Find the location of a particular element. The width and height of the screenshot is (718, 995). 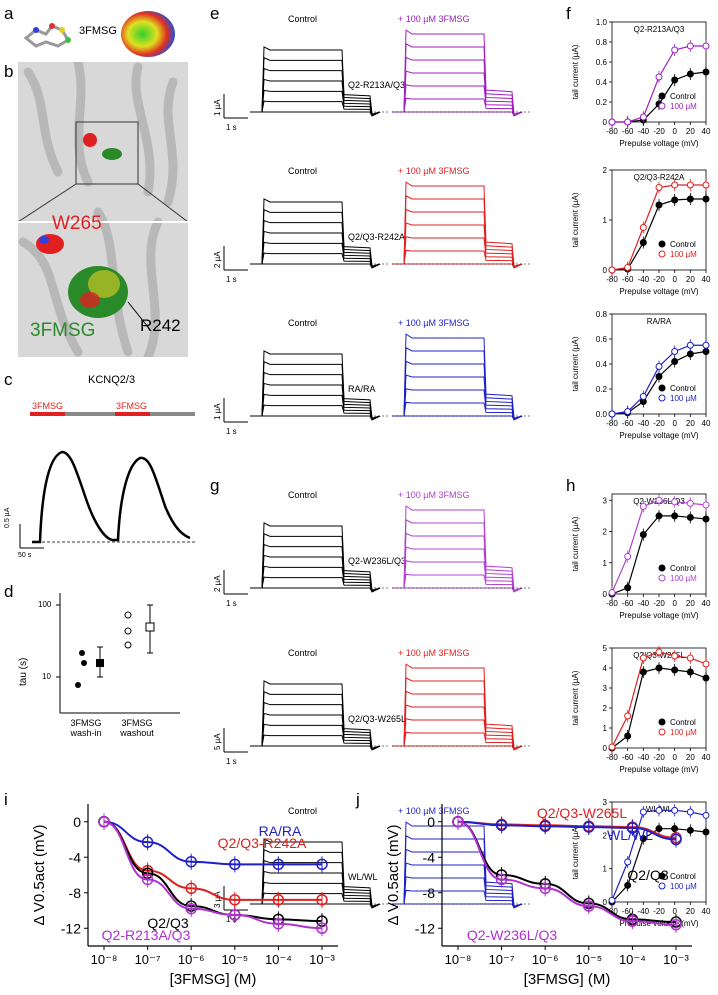

x-tick-label: -80 is located at coordinates (612, 423).